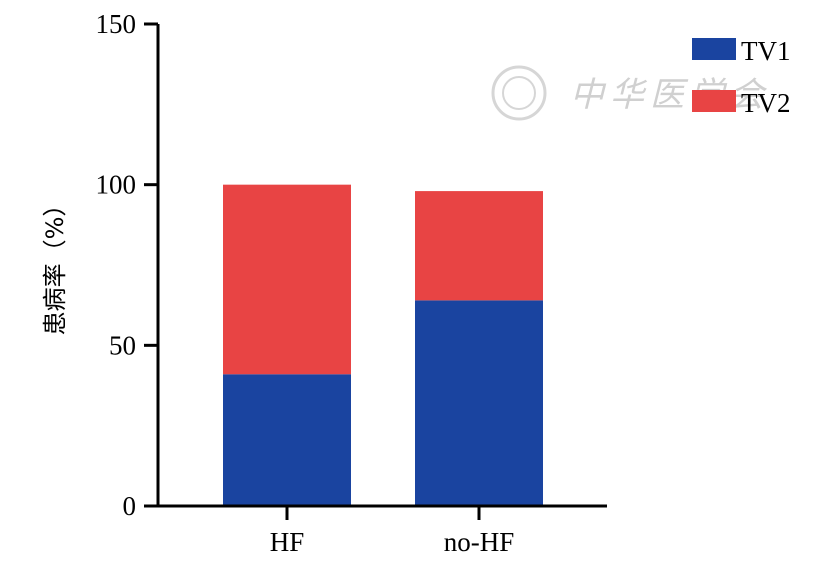 Image resolution: width=827 pixels, height=563 pixels. I want to click on watermark-seal-icon, so click(519, 93).